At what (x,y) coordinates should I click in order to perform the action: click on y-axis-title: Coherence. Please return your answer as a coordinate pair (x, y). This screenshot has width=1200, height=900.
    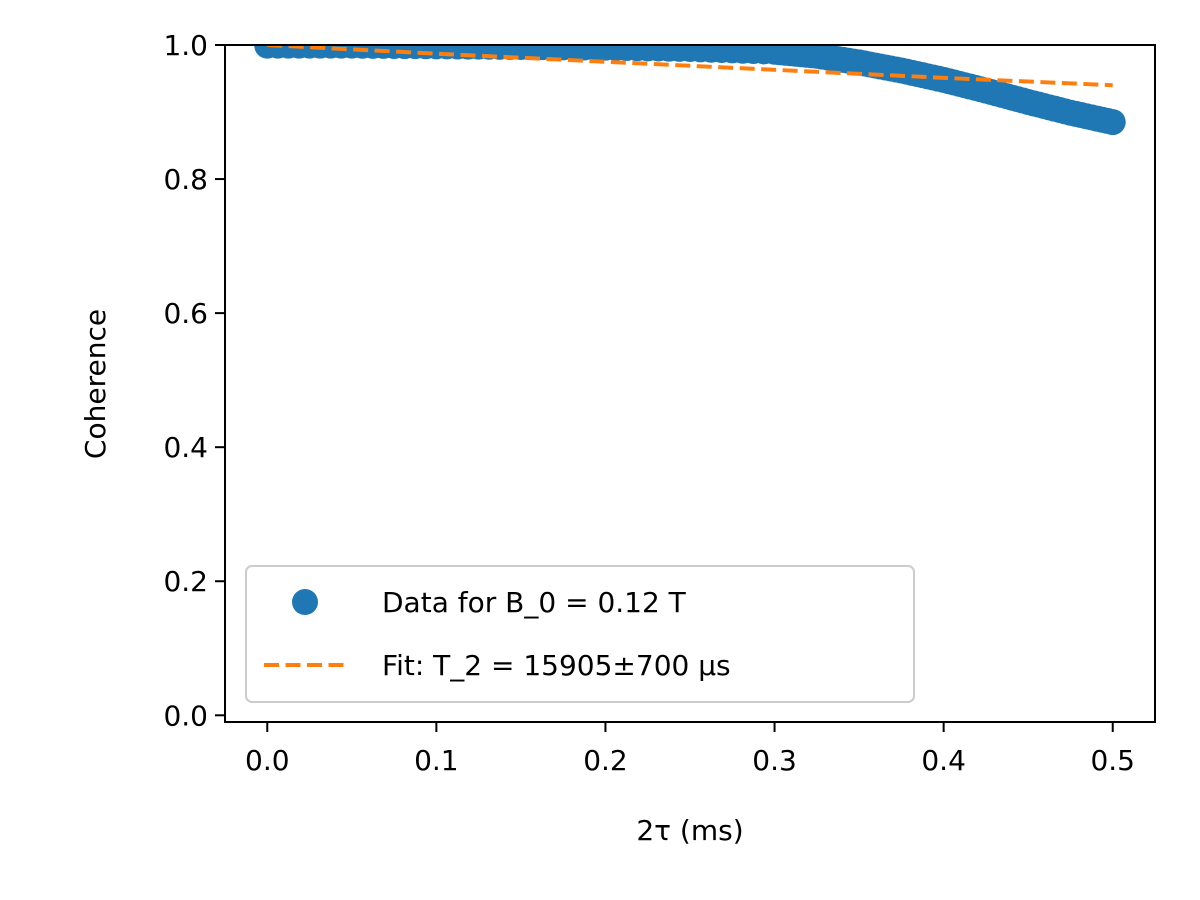
    Looking at the image, I should click on (95, 384).